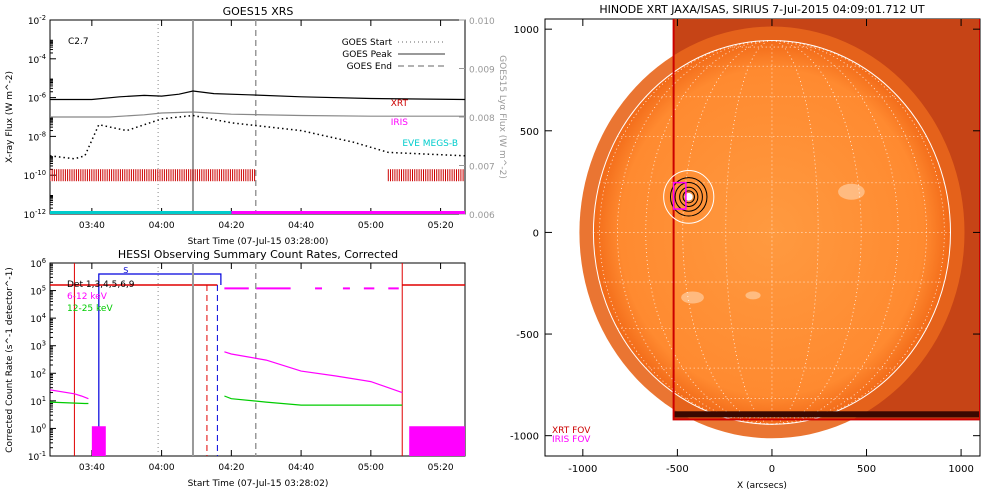 This screenshot has height=504, width=1000. I want to click on goes-y-tick-label: 10⁻¹⁰, so click(35, 175).